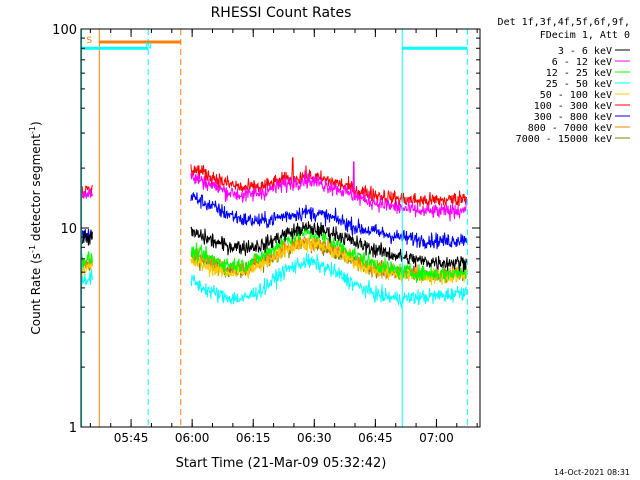 The image size is (640, 480). I want to click on x-tick-label-4: 06:45, so click(375, 438).